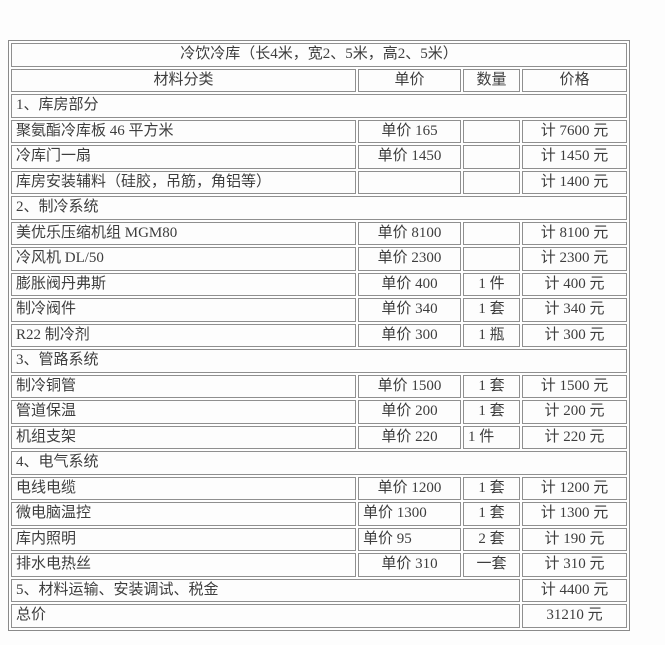  I want to click on material-name-cell: 库房安装辅料（硅胶，吊筋，角铝等）, so click(183, 182).